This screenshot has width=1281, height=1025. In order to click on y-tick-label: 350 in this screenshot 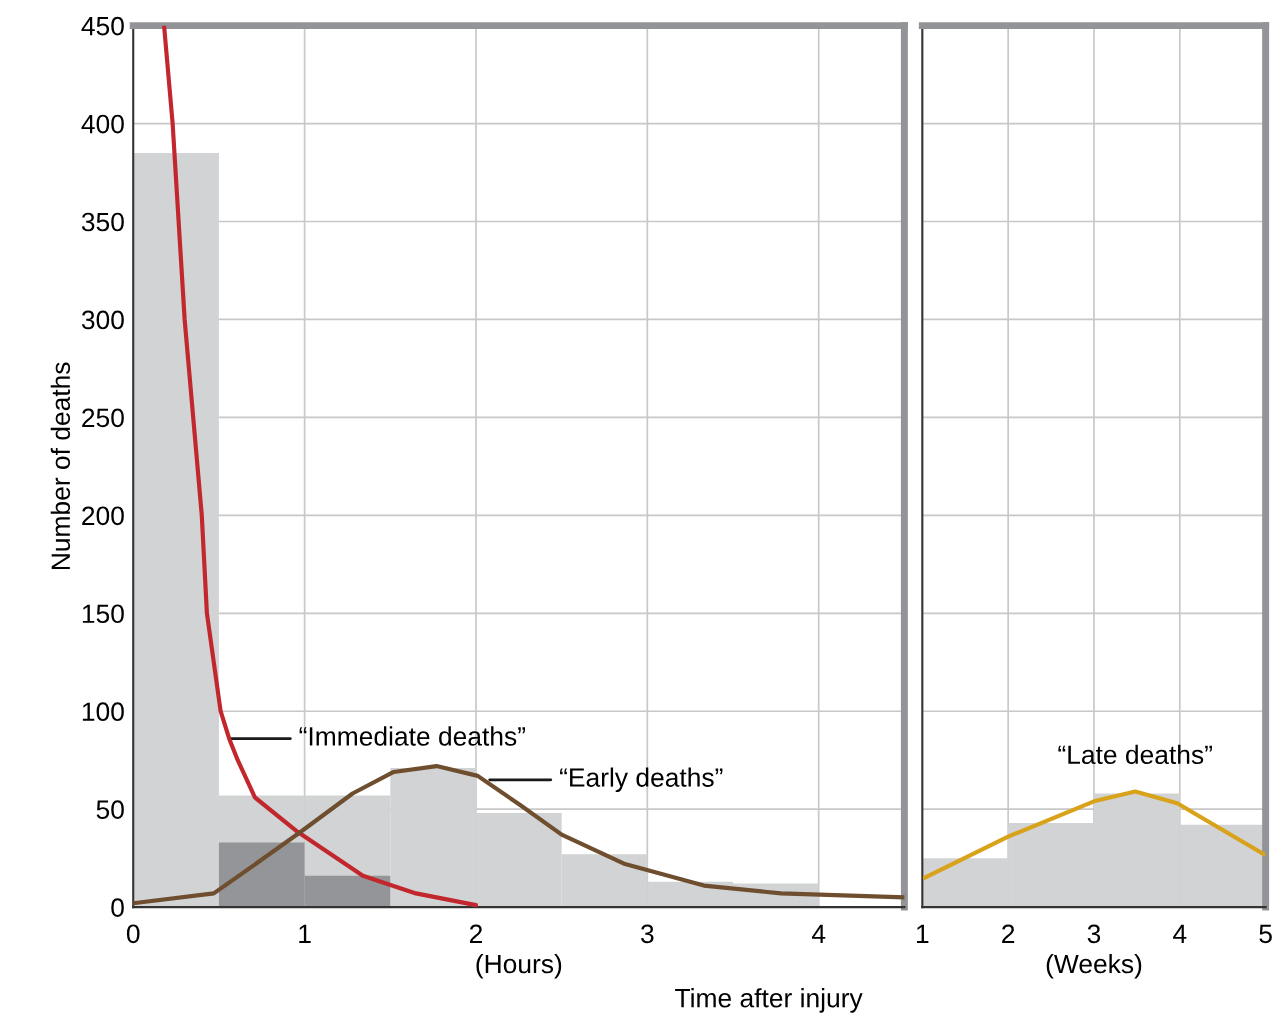, I will do `click(102, 222)`.